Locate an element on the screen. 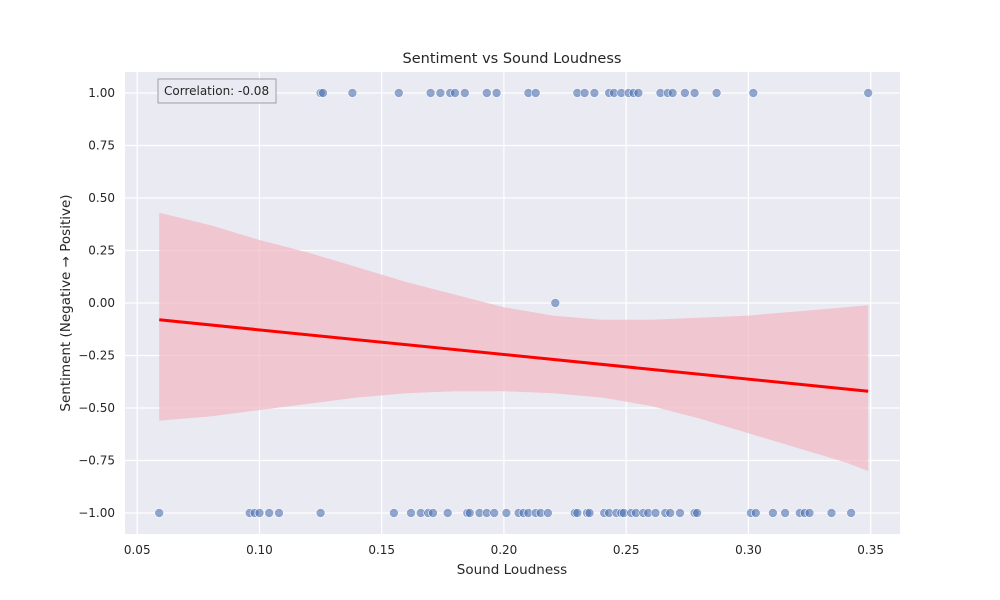  annotation-box is located at coordinates (217, 91).